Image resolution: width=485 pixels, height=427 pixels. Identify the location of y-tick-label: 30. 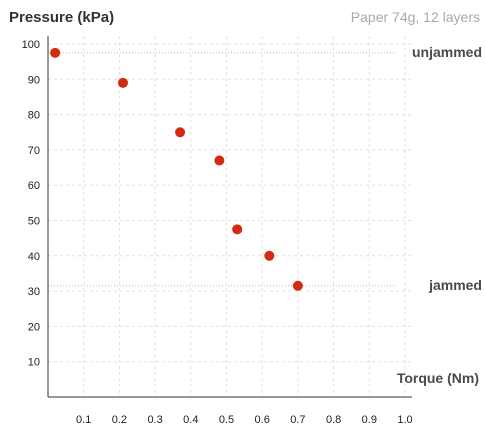
(34, 292).